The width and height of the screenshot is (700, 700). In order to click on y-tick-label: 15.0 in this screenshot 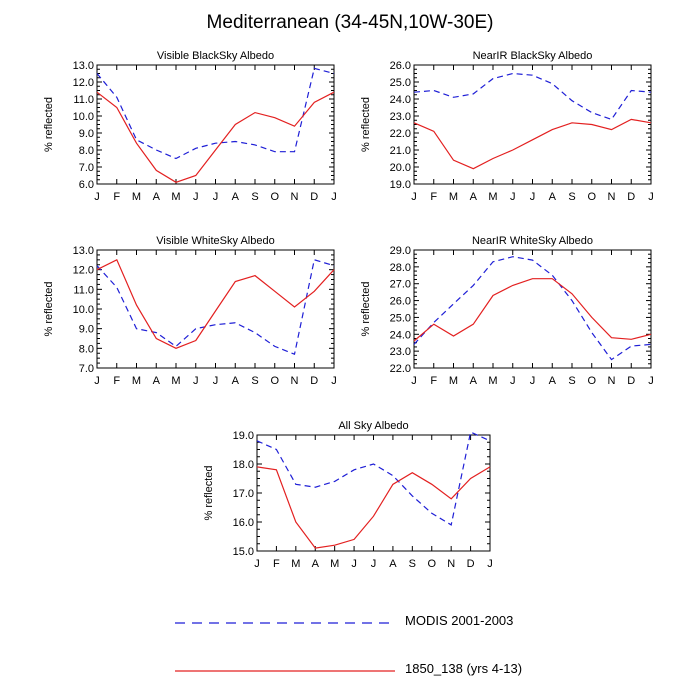, I will do `click(243, 552)`.